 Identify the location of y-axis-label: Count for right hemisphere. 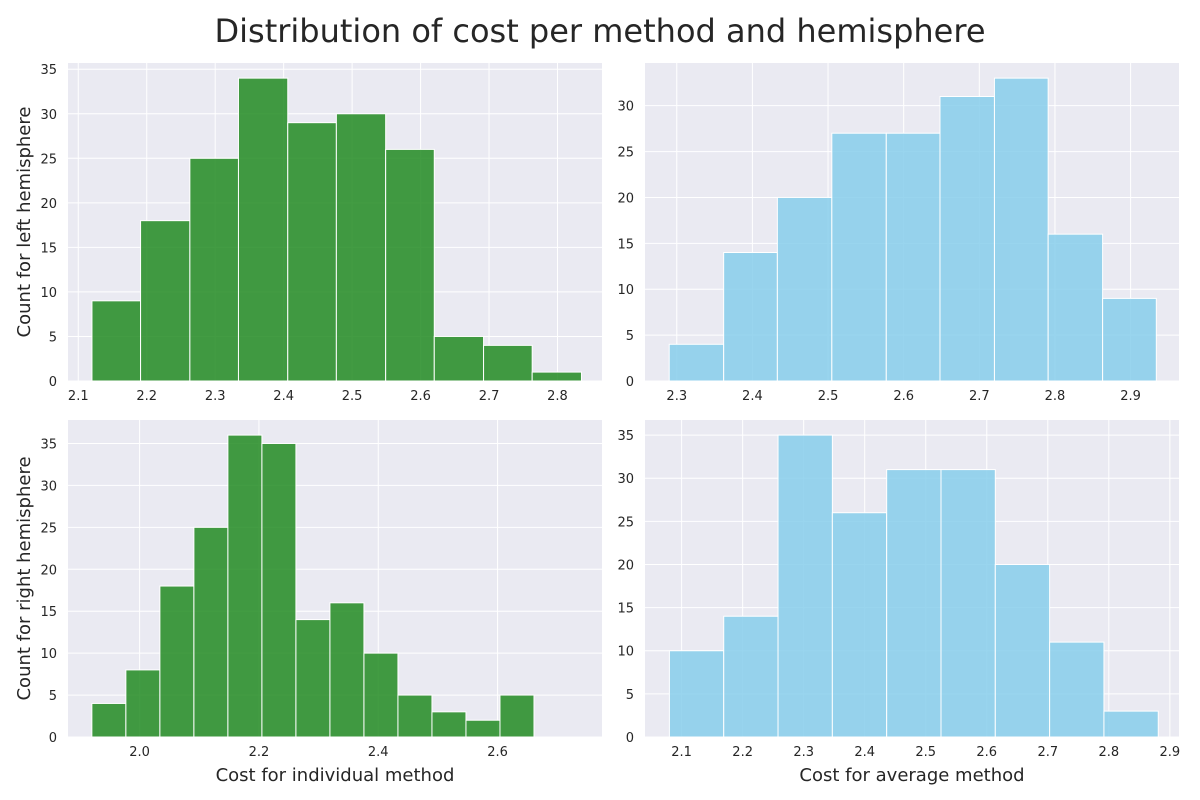
(24, 578).